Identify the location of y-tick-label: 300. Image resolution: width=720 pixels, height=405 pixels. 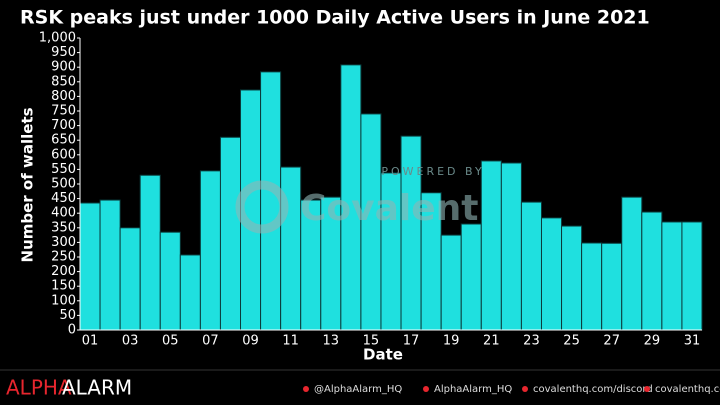
(63, 242).